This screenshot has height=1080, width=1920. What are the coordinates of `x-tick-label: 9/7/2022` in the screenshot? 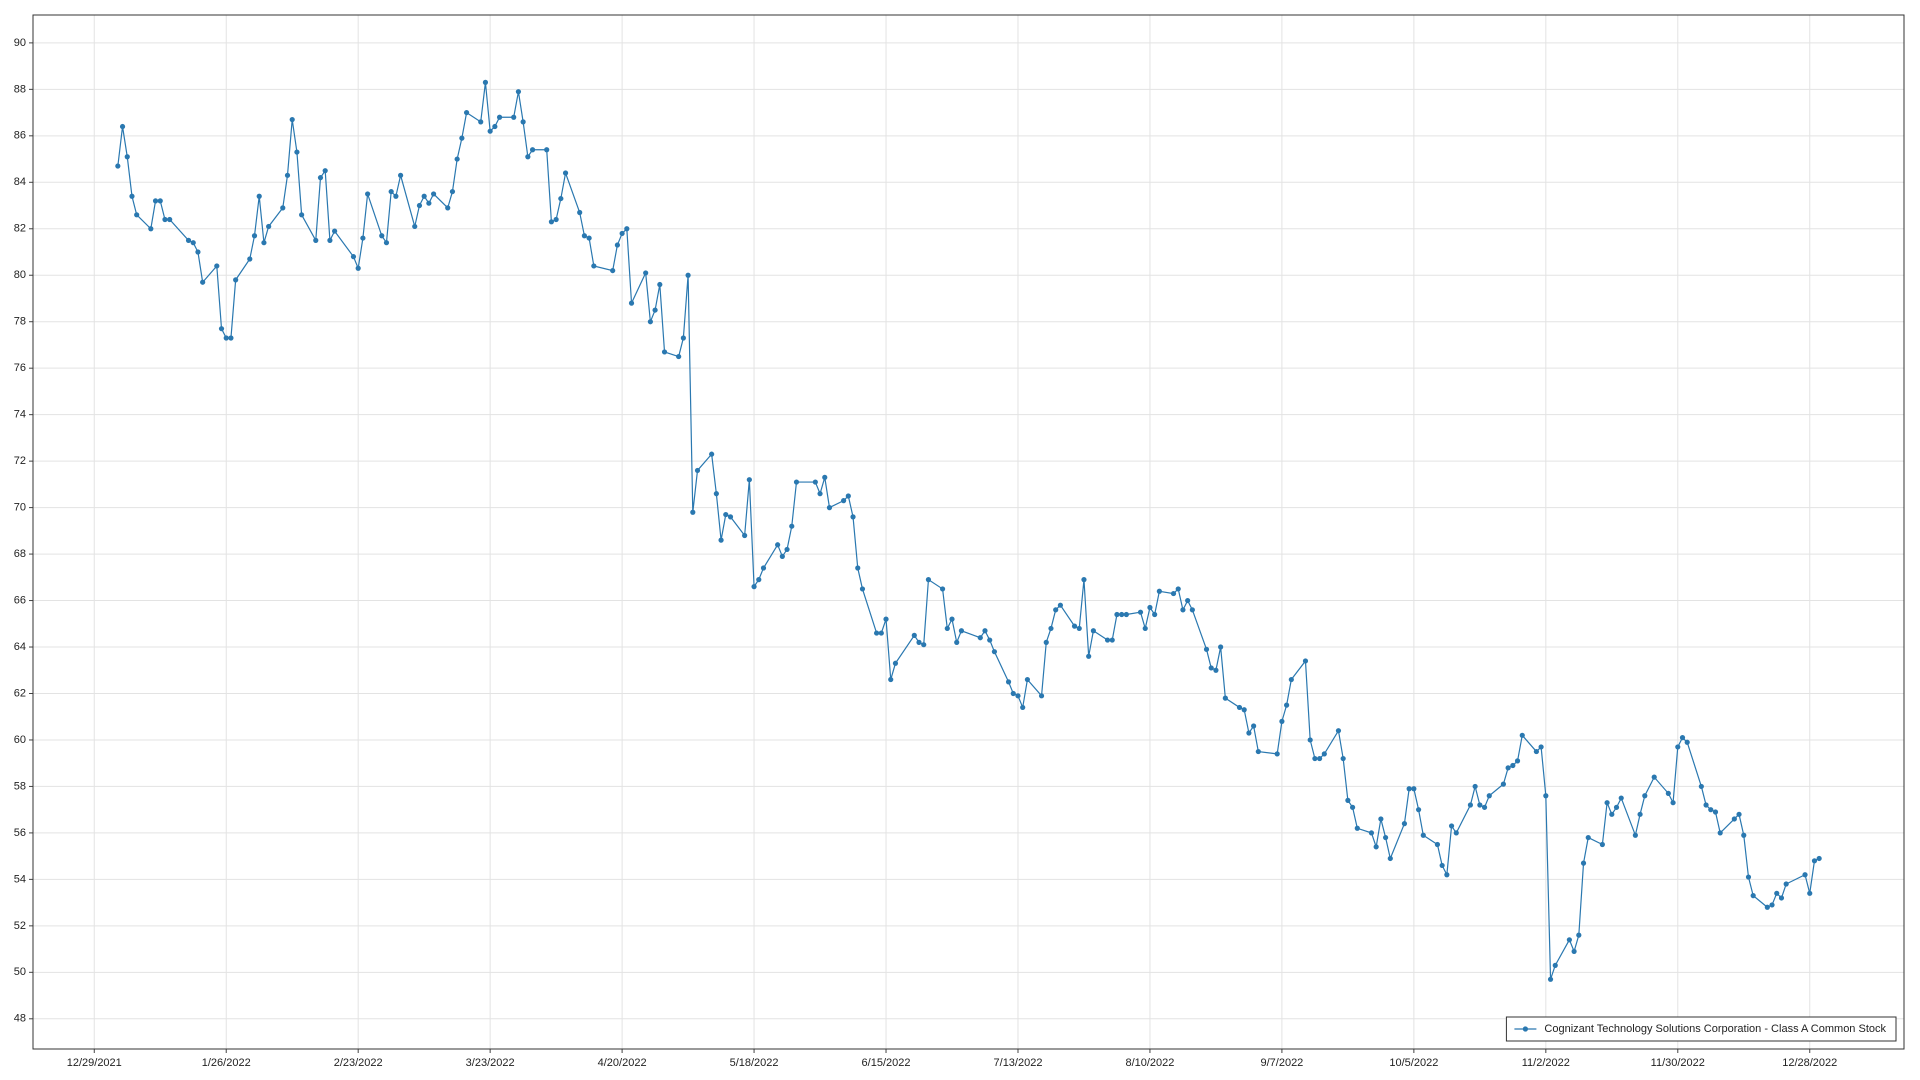 It's located at (1281, 1063).